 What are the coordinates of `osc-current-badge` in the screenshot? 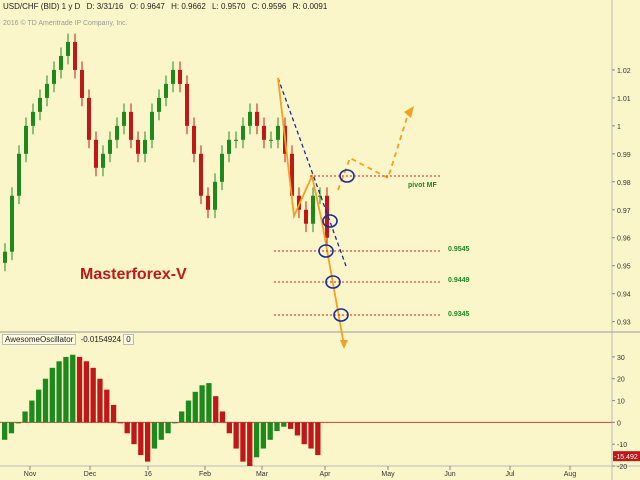 It's located at (626, 456).